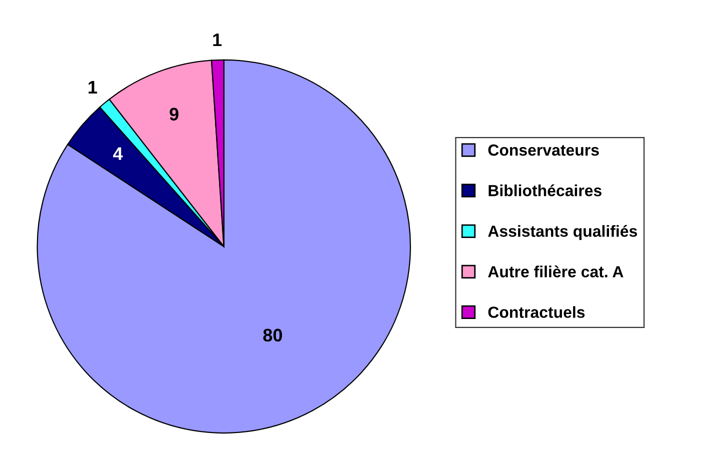 Image resolution: width=728 pixels, height=465 pixels. Describe the element at coordinates (563, 232) in the screenshot. I see `legend-label: Assistants qualifiés` at that location.